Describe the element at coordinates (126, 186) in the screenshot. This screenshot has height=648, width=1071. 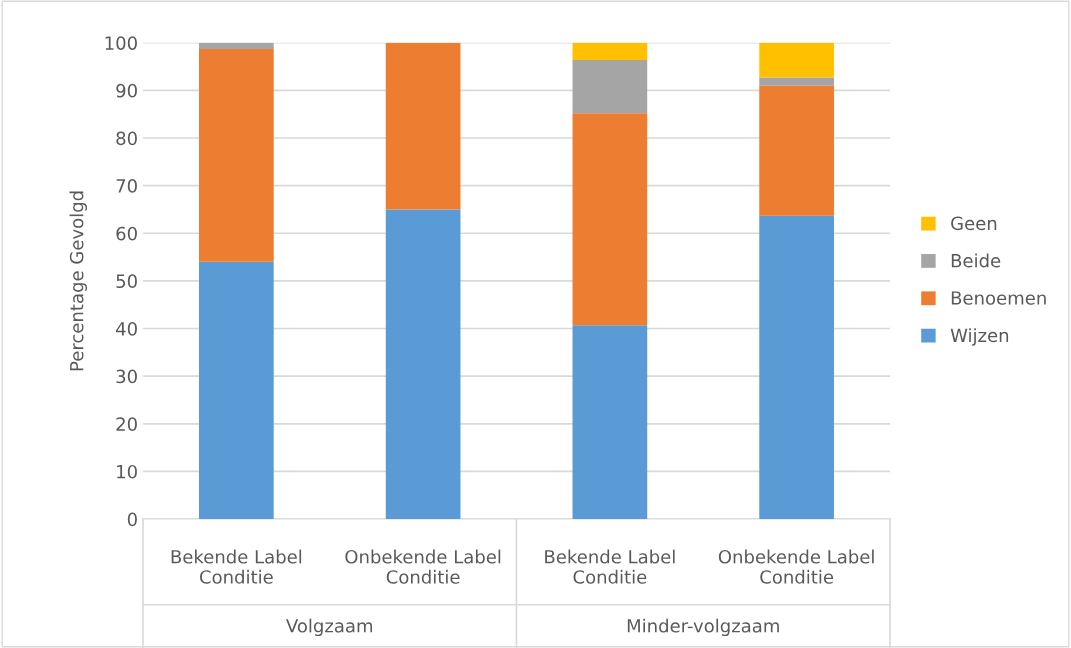
I see `y-tick-label: 70` at that location.